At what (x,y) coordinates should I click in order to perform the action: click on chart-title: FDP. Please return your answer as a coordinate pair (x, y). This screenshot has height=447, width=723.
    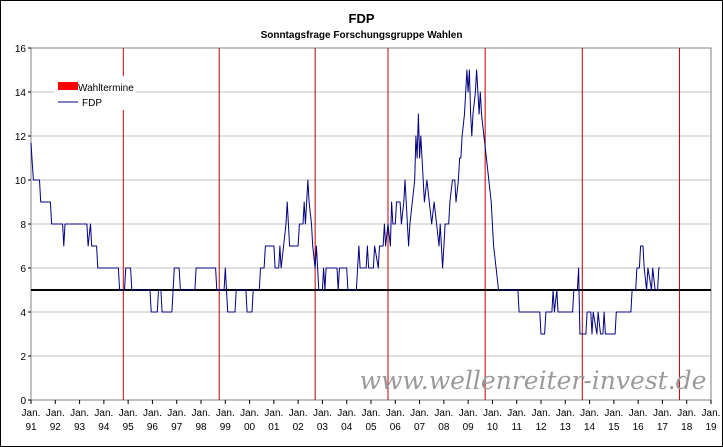
    Looking at the image, I should click on (361, 18).